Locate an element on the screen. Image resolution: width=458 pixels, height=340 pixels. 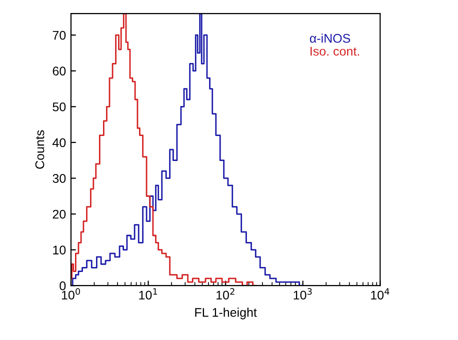
y-tick-label: 40 is located at coordinates (59, 143).